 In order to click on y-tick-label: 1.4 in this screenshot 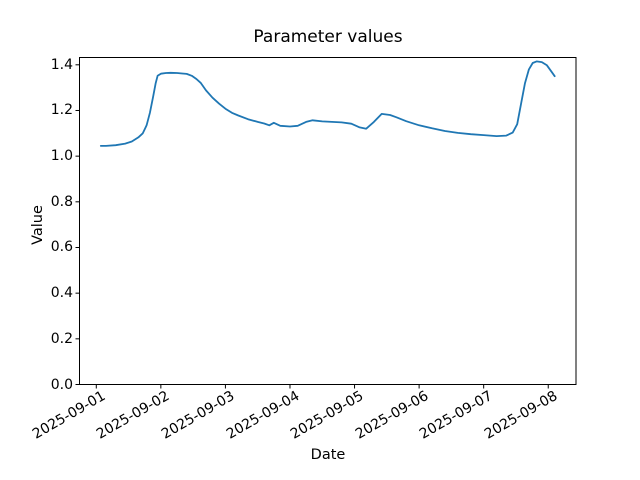, I will do `click(61, 64)`.